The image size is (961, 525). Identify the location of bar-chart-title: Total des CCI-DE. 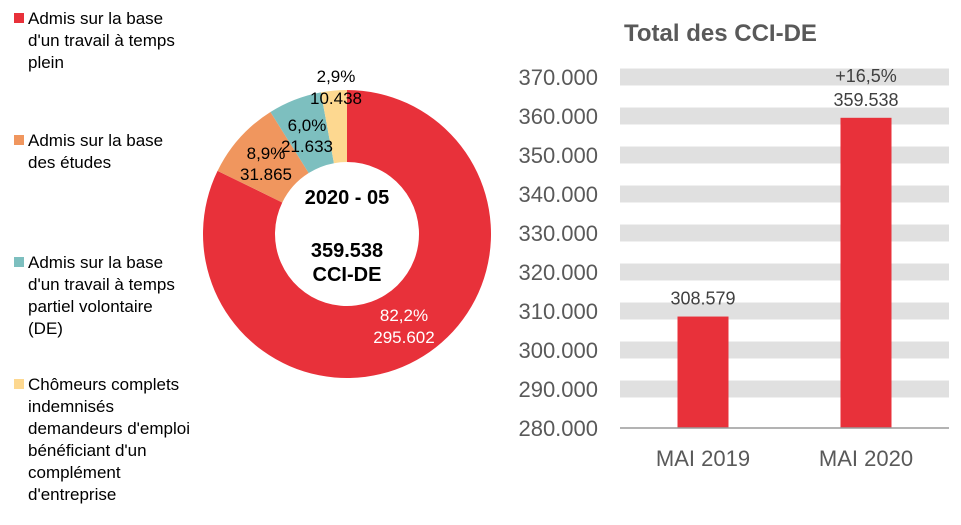
(720, 33).